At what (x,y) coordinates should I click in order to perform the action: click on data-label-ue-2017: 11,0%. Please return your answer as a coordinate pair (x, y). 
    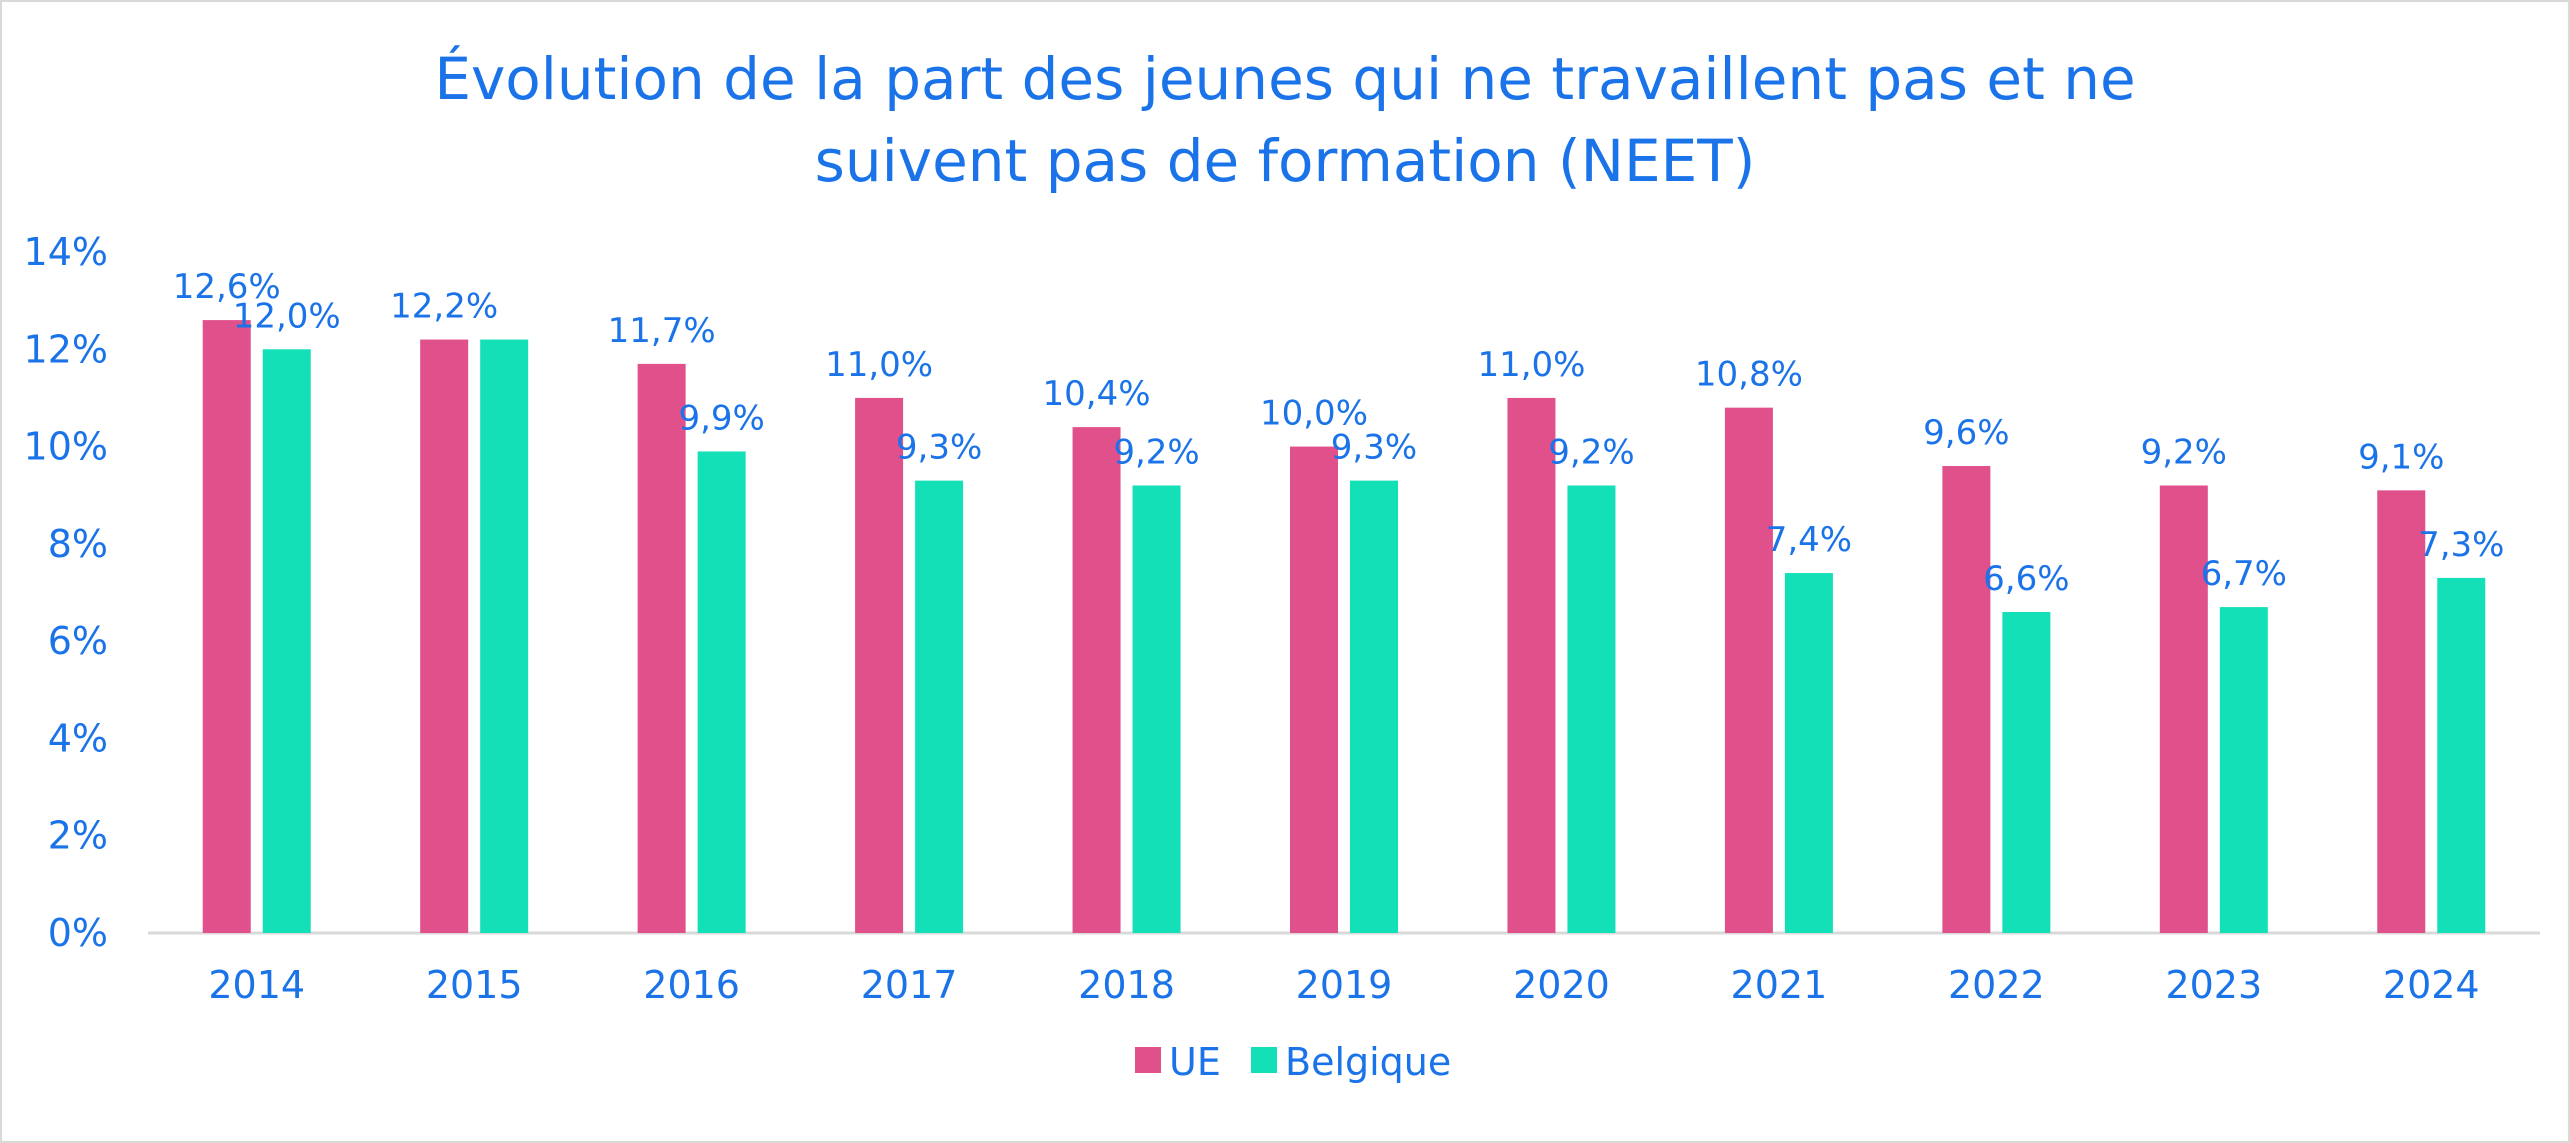
    Looking at the image, I should click on (879, 365).